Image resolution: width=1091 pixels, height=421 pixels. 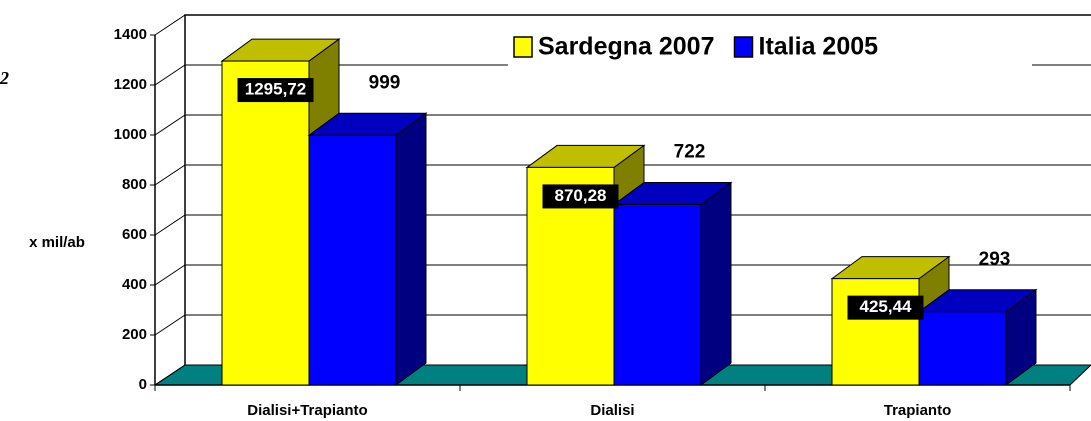 What do you see at coordinates (819, 47) in the screenshot?
I see `legend-label: Italia 2005` at bounding box center [819, 47].